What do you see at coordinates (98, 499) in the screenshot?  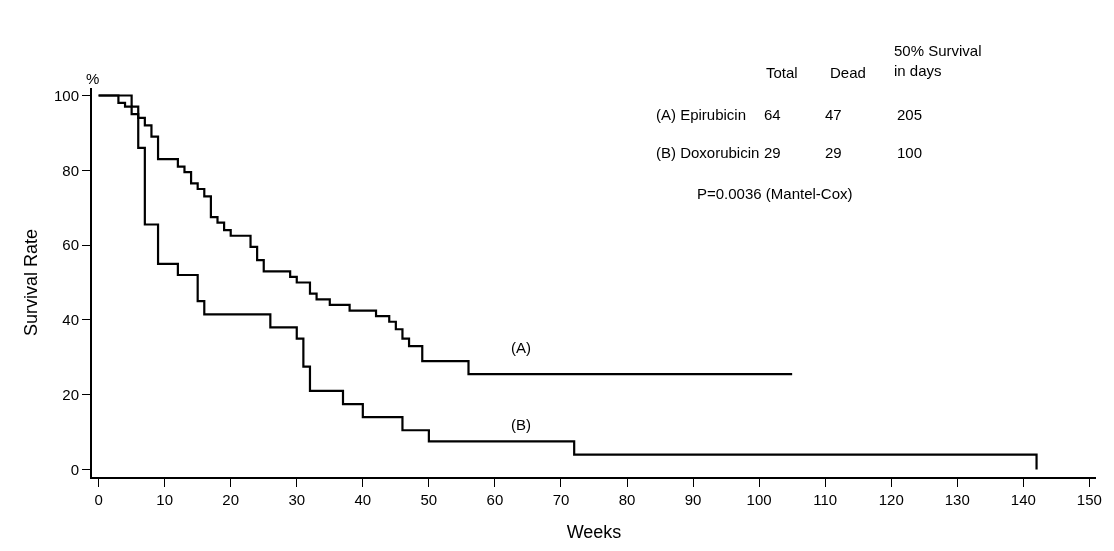 I see `x-tick-label: 0` at bounding box center [98, 499].